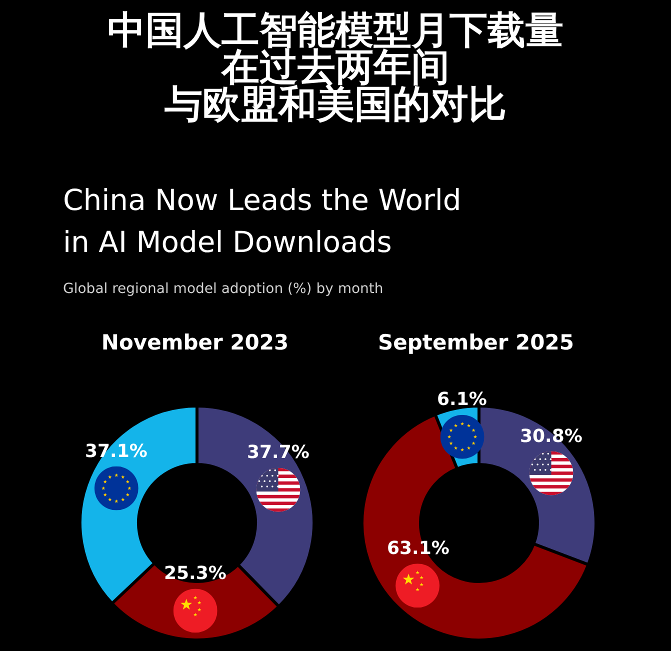 The height and width of the screenshot is (651, 671). I want to click on text: Global regional model adoption (%) by month, so click(223, 289).